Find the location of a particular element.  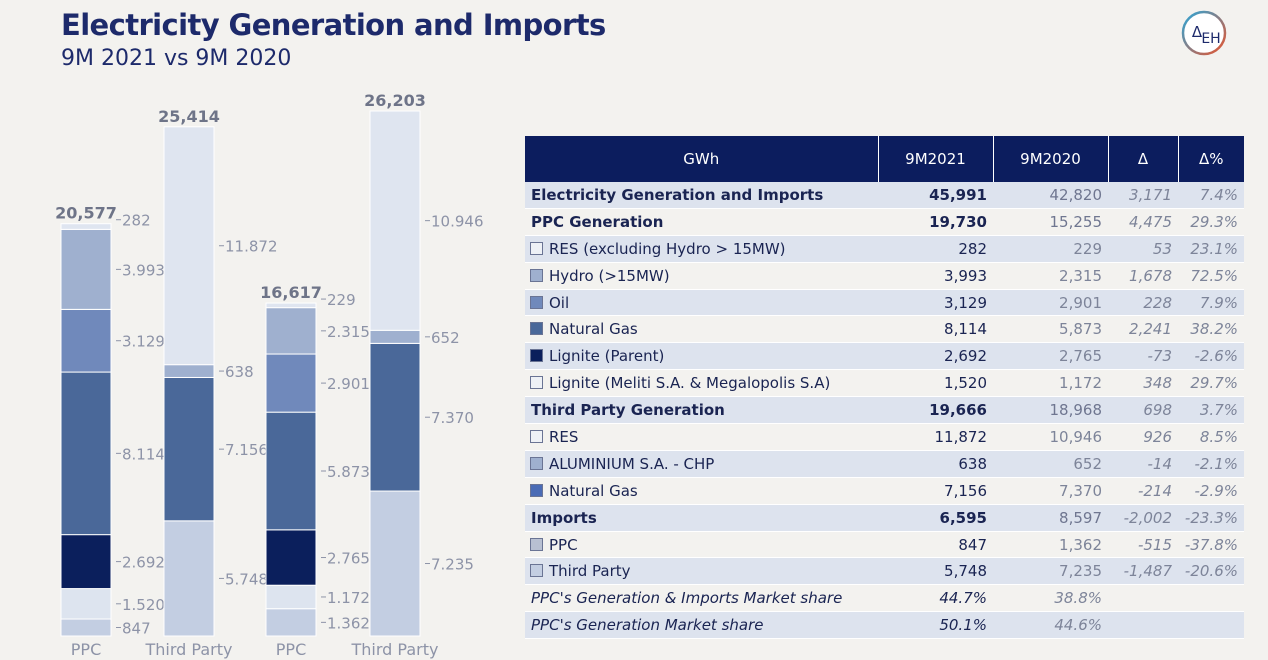

cell-9m2020-text: 2,315 is located at coordinates (1080, 275).